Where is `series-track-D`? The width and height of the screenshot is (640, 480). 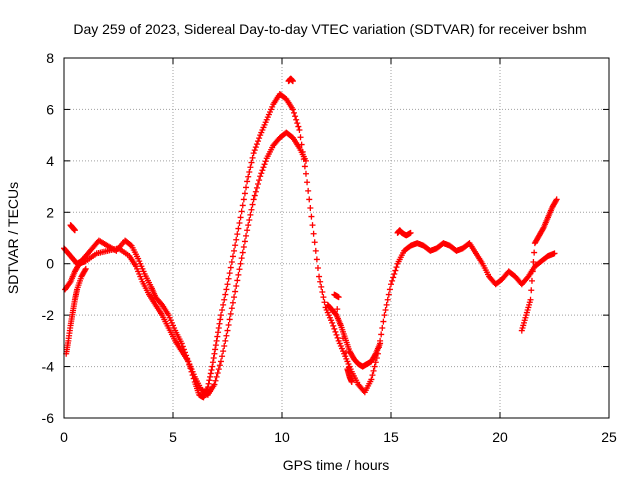 series-track-D is located at coordinates (354, 335).